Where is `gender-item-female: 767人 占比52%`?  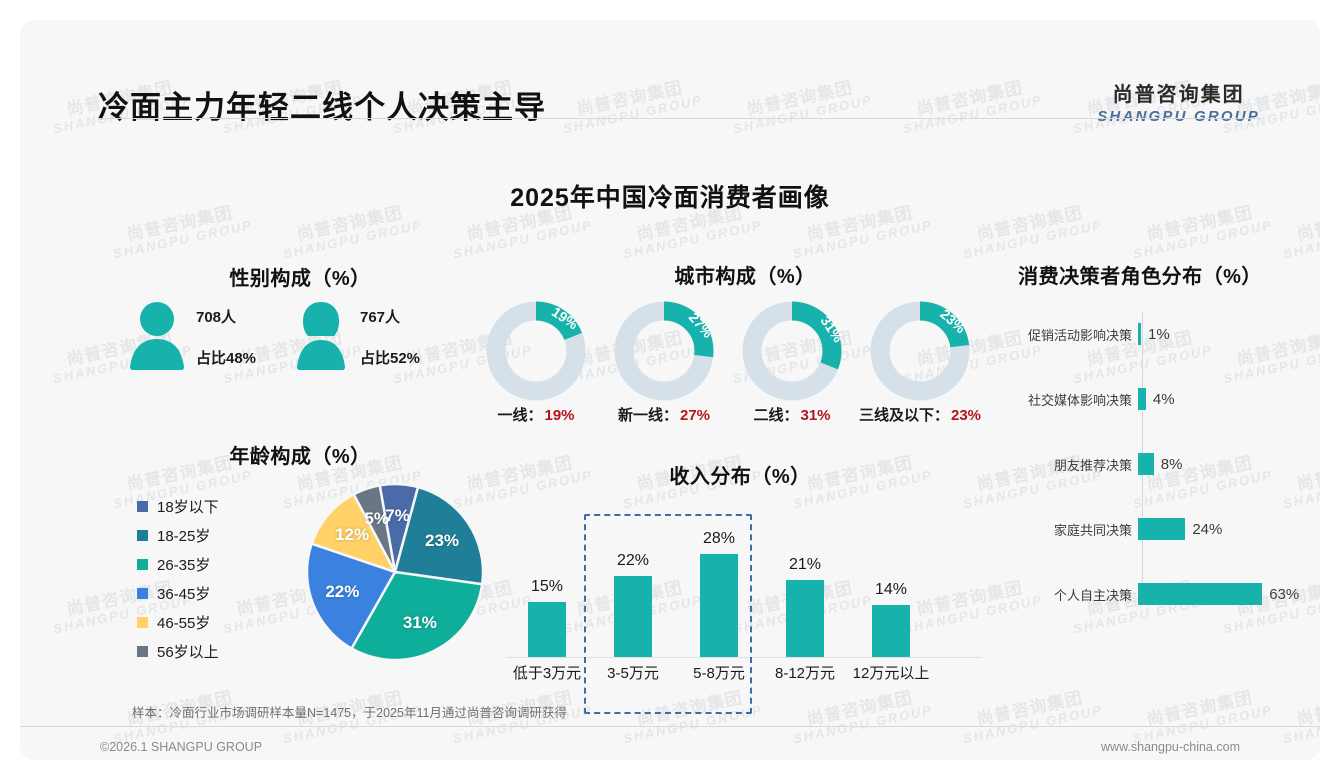 gender-item-female: 767人 占比52% is located at coordinates (355, 336).